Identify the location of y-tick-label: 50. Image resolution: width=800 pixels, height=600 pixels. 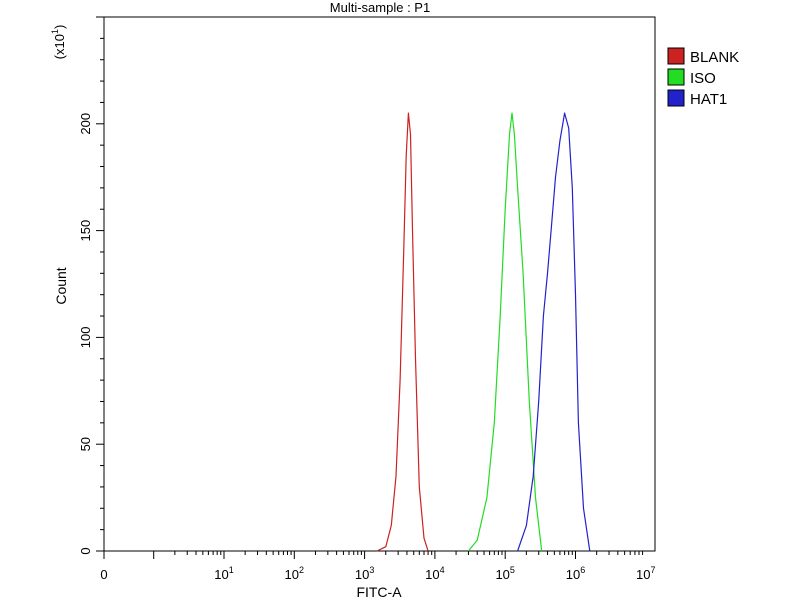
(85, 444).